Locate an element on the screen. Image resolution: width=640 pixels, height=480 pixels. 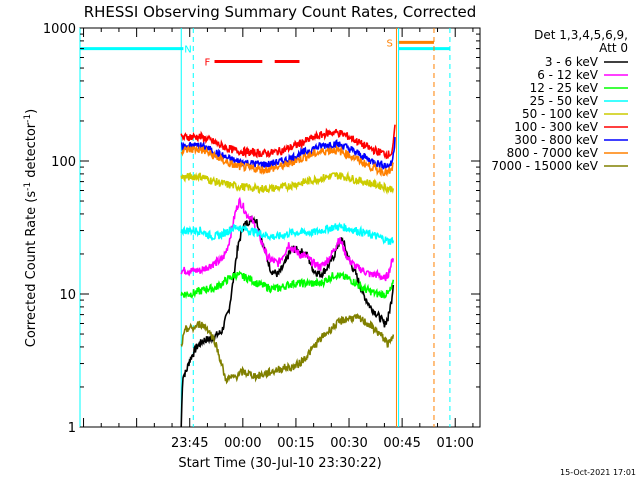
x-tick-label: 01:00 is located at coordinates (454, 443).